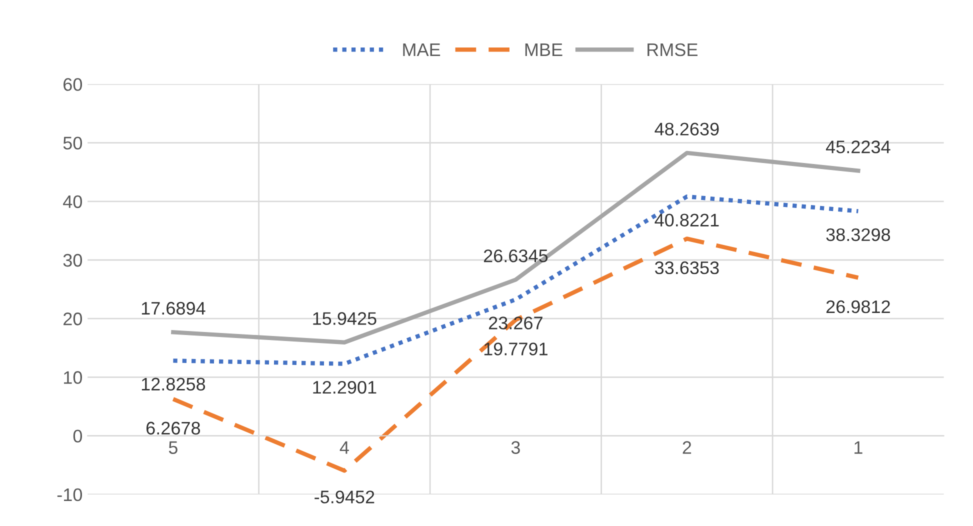 This screenshot has width=973, height=526. Describe the element at coordinates (174, 384) in the screenshot. I see `data-label: 12.8258` at that location.